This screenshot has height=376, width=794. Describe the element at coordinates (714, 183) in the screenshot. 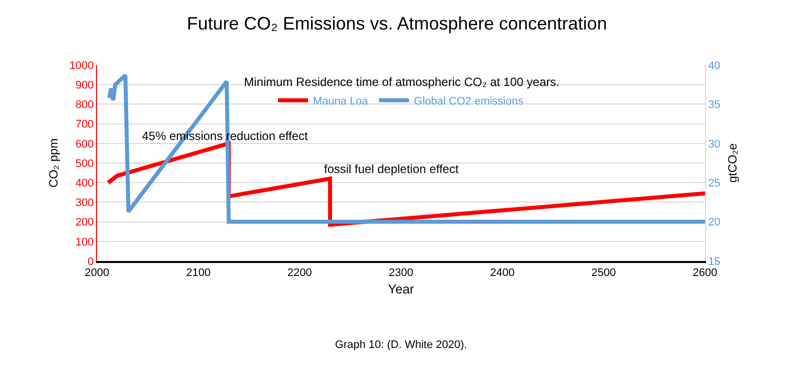

I see `y2-tick-label: 25` at that location.